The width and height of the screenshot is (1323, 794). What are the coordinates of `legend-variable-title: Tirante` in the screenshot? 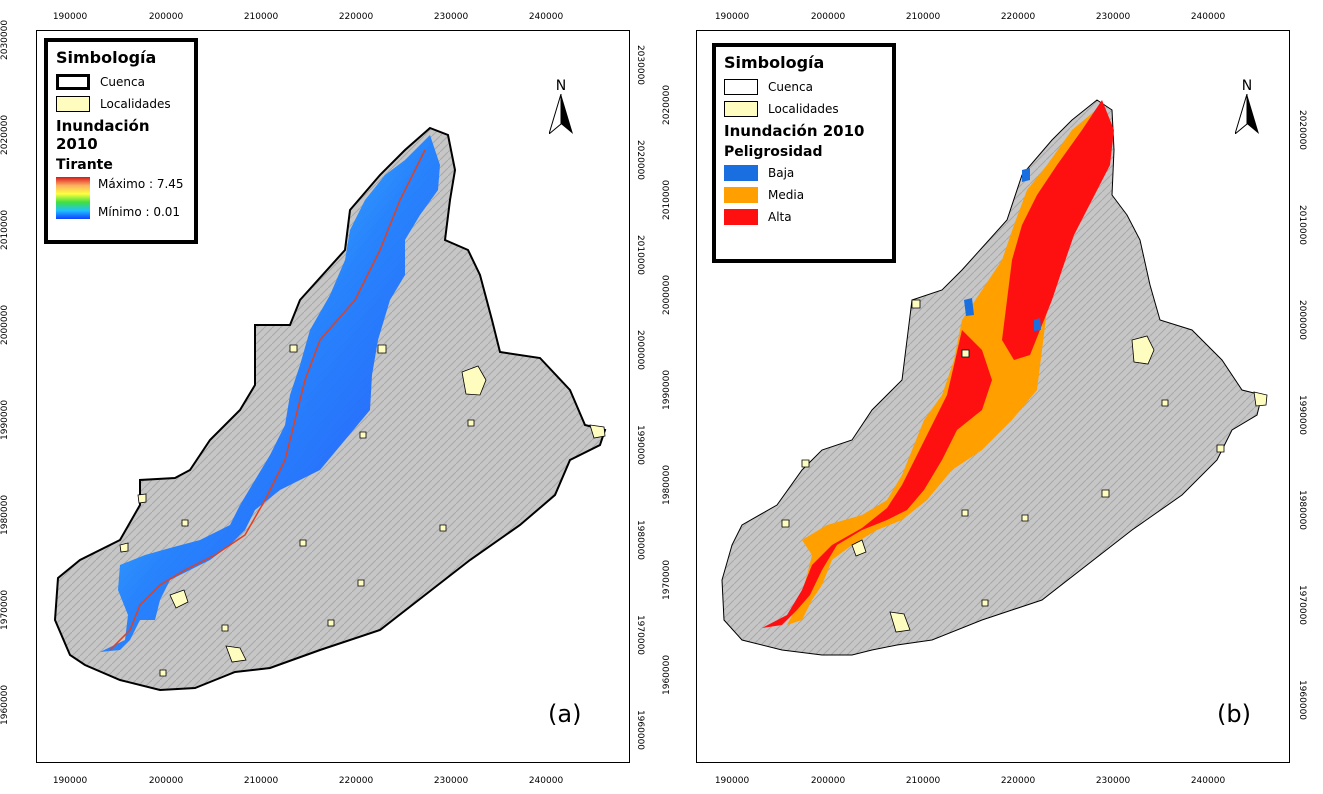 It's located at (84, 165).